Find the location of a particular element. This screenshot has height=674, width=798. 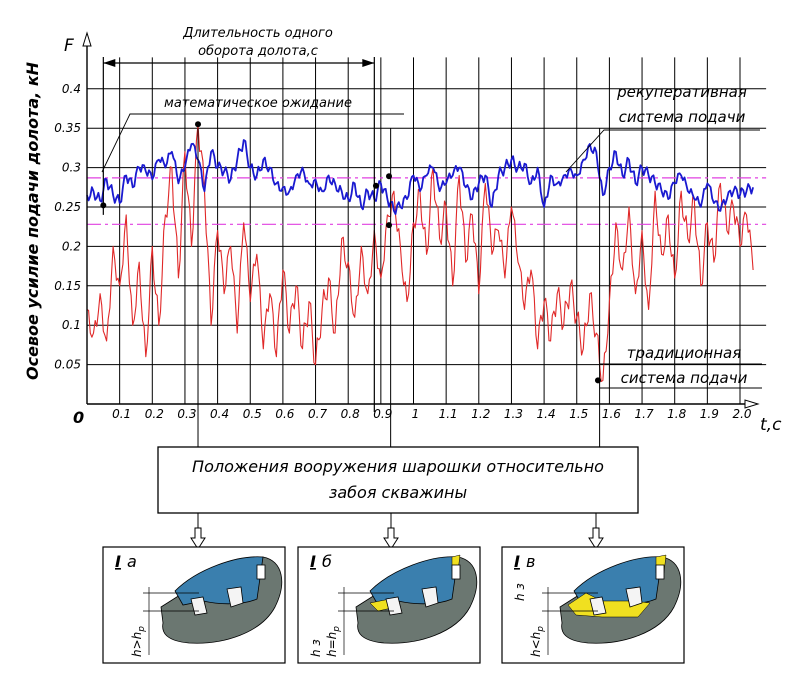

duration-label-line2: оборота долота,с is located at coordinates (258, 51).